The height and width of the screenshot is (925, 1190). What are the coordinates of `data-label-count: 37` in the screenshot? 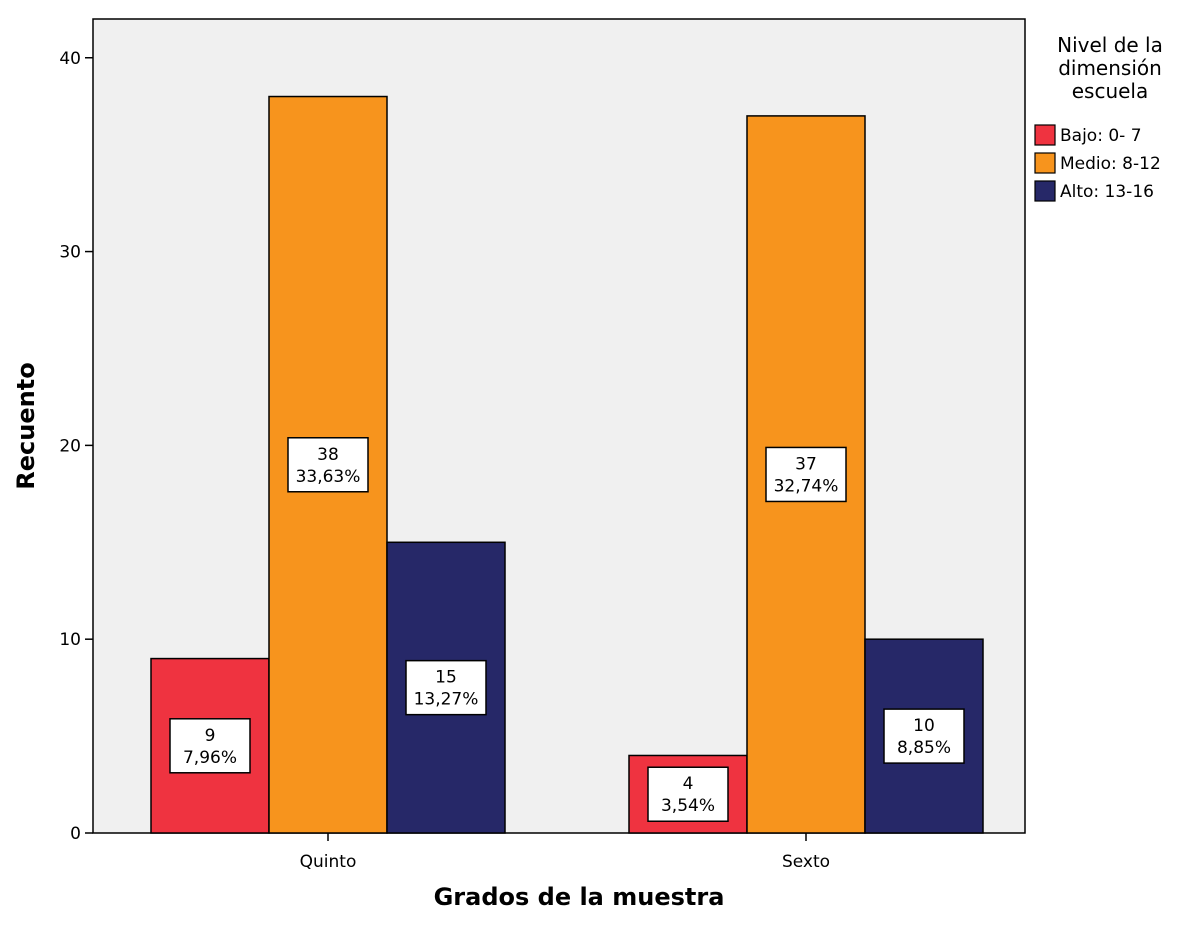 It's located at (806, 464).